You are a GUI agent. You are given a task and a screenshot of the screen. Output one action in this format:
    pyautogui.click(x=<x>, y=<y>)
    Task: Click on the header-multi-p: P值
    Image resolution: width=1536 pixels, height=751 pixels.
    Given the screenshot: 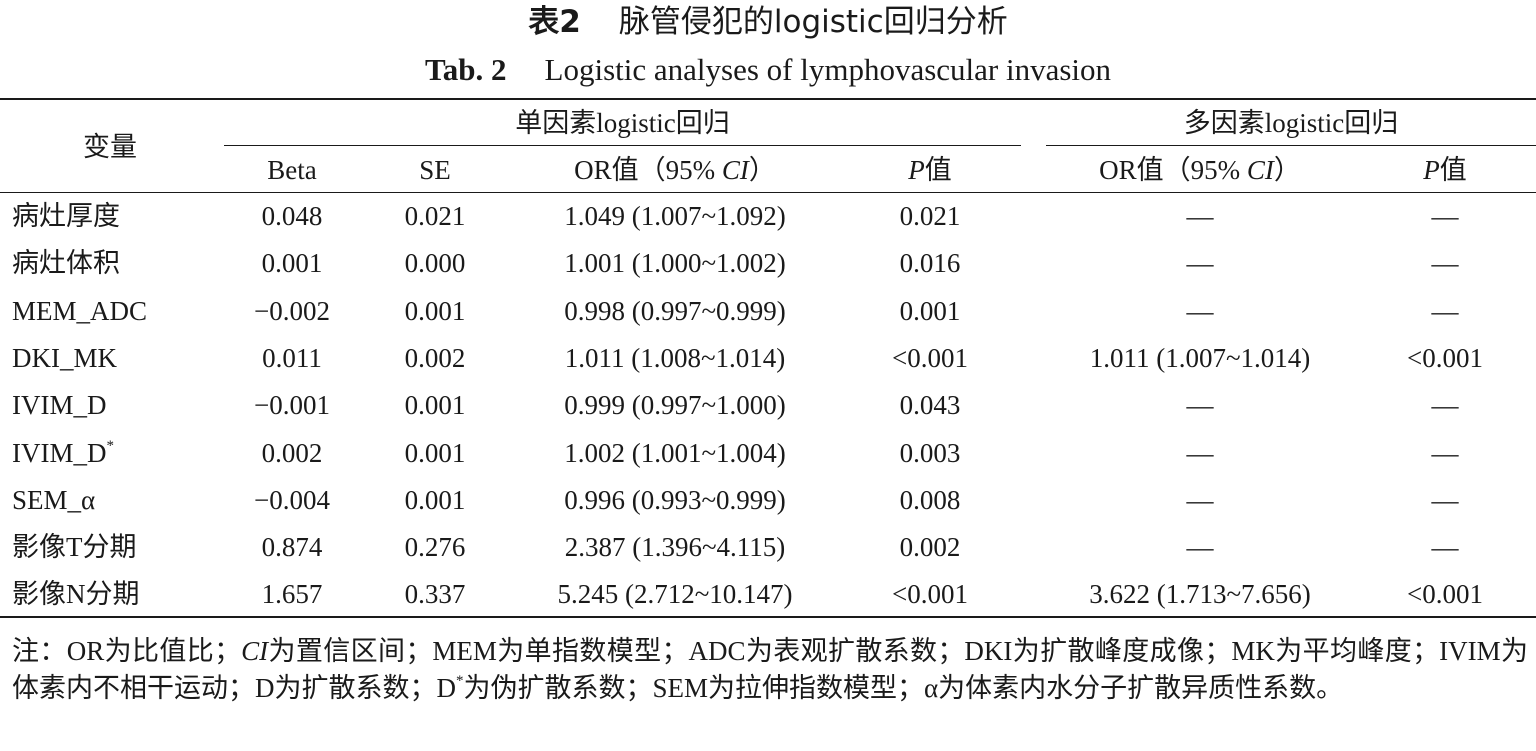 What is the action you would take?
    pyautogui.click(x=1445, y=170)
    